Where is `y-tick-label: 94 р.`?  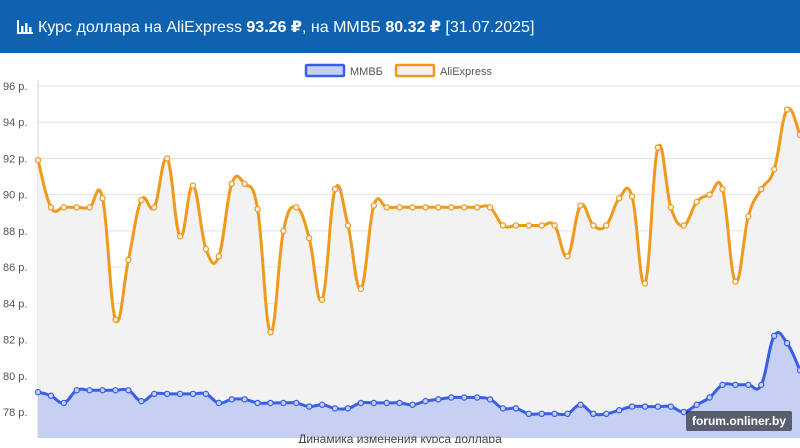 y-tick-label: 94 р. is located at coordinates (15, 123).